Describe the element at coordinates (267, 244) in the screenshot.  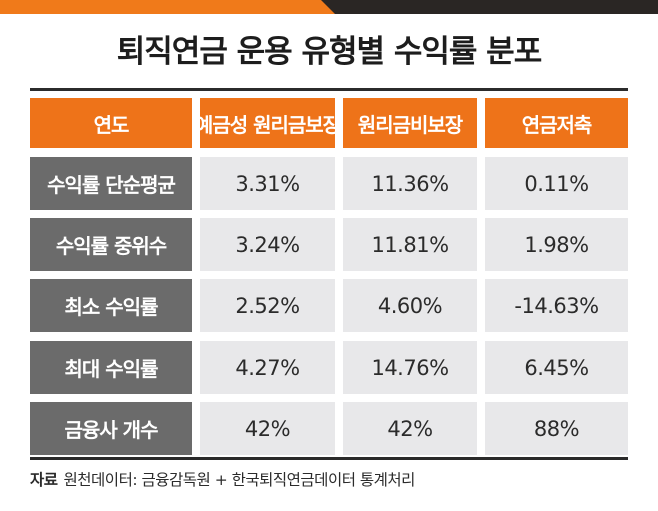
I see `value-cell: 3.24%` at that location.